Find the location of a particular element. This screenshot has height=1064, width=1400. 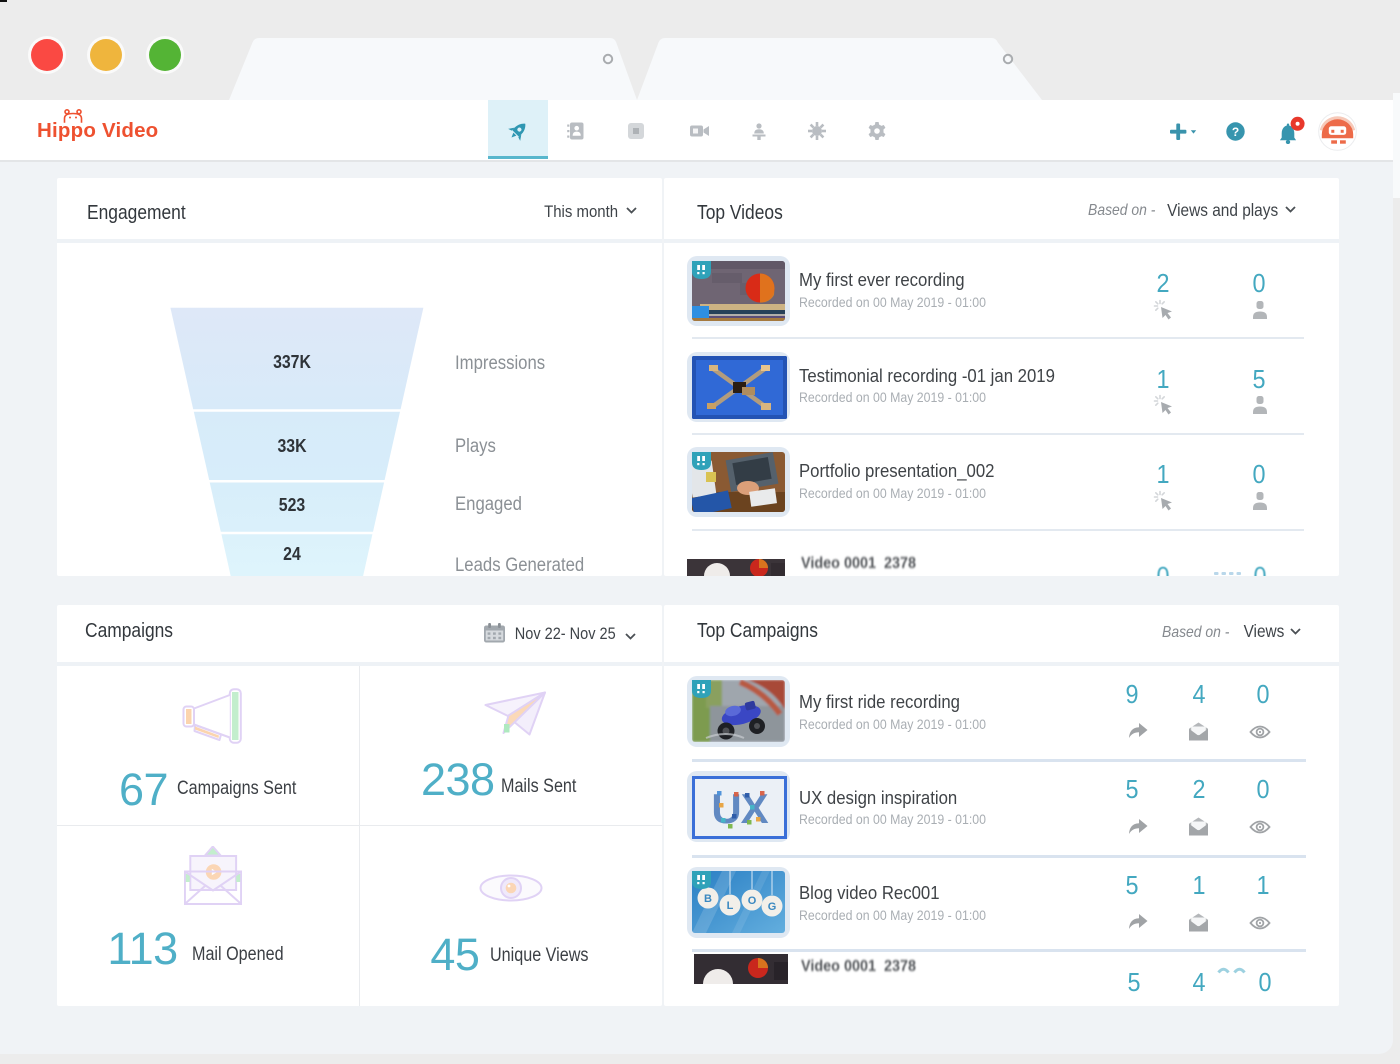

svg-text: B is located at coordinates (708, 899).